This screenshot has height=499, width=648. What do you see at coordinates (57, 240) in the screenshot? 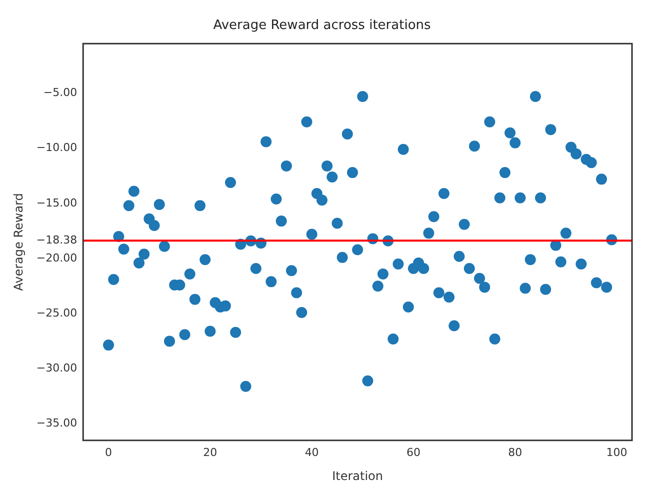
I see `y-tick-label: −18.38` at bounding box center [57, 240].